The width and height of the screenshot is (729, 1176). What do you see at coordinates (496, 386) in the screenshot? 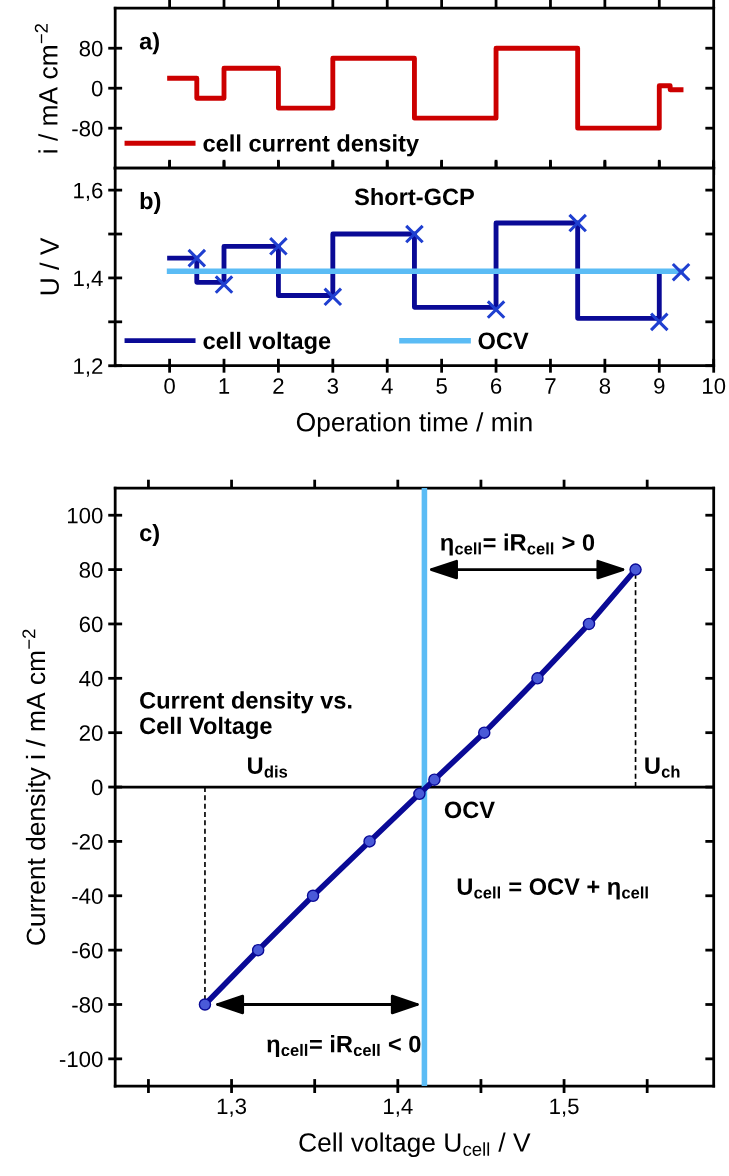
I see `x-tick-label: 6` at bounding box center [496, 386].